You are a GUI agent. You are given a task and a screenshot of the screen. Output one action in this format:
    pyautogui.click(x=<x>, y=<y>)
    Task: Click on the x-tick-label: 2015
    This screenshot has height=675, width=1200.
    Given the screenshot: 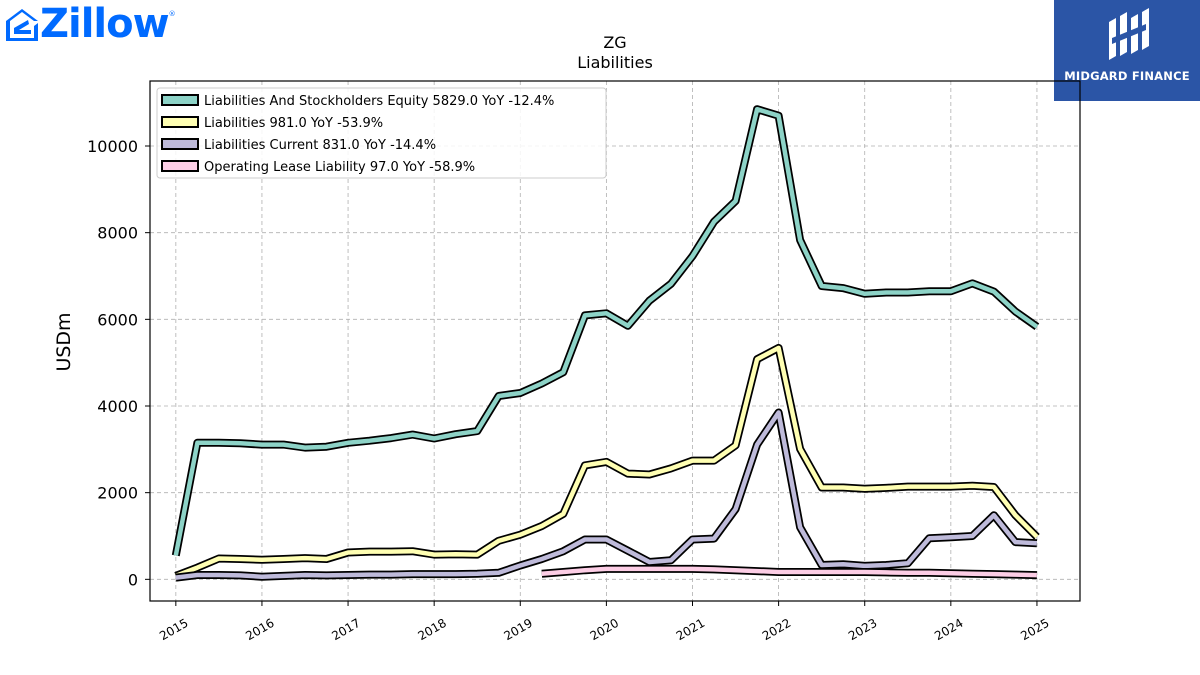 What is the action you would take?
    pyautogui.click(x=173, y=629)
    